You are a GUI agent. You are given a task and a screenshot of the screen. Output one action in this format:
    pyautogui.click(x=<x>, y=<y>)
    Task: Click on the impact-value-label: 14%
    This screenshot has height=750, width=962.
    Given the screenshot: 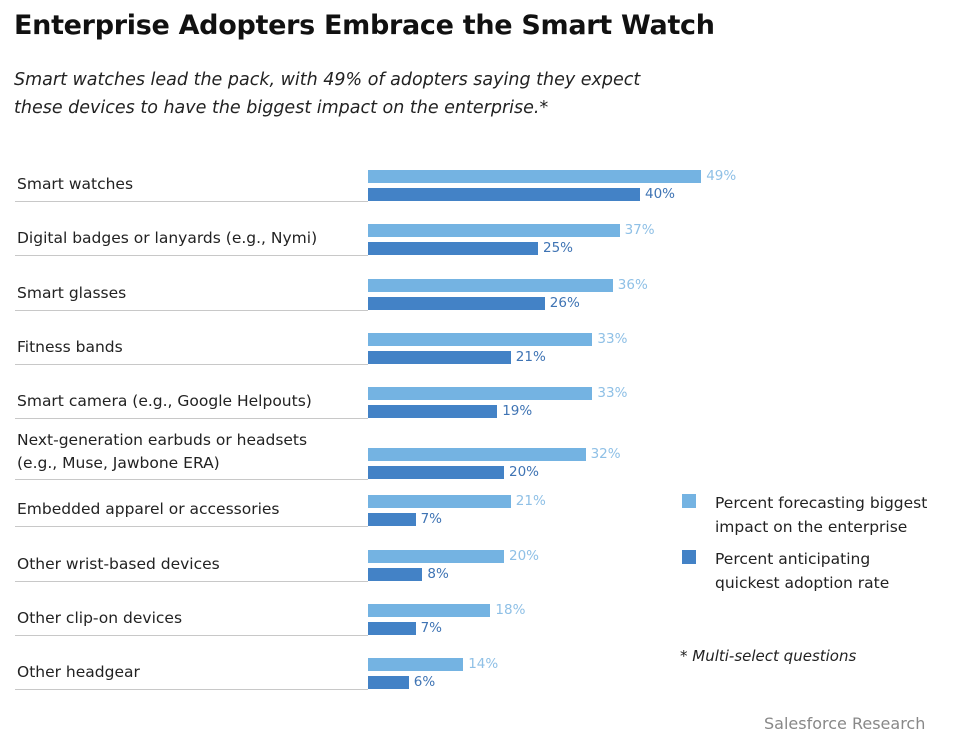 What is the action you would take?
    pyautogui.click(x=483, y=664)
    